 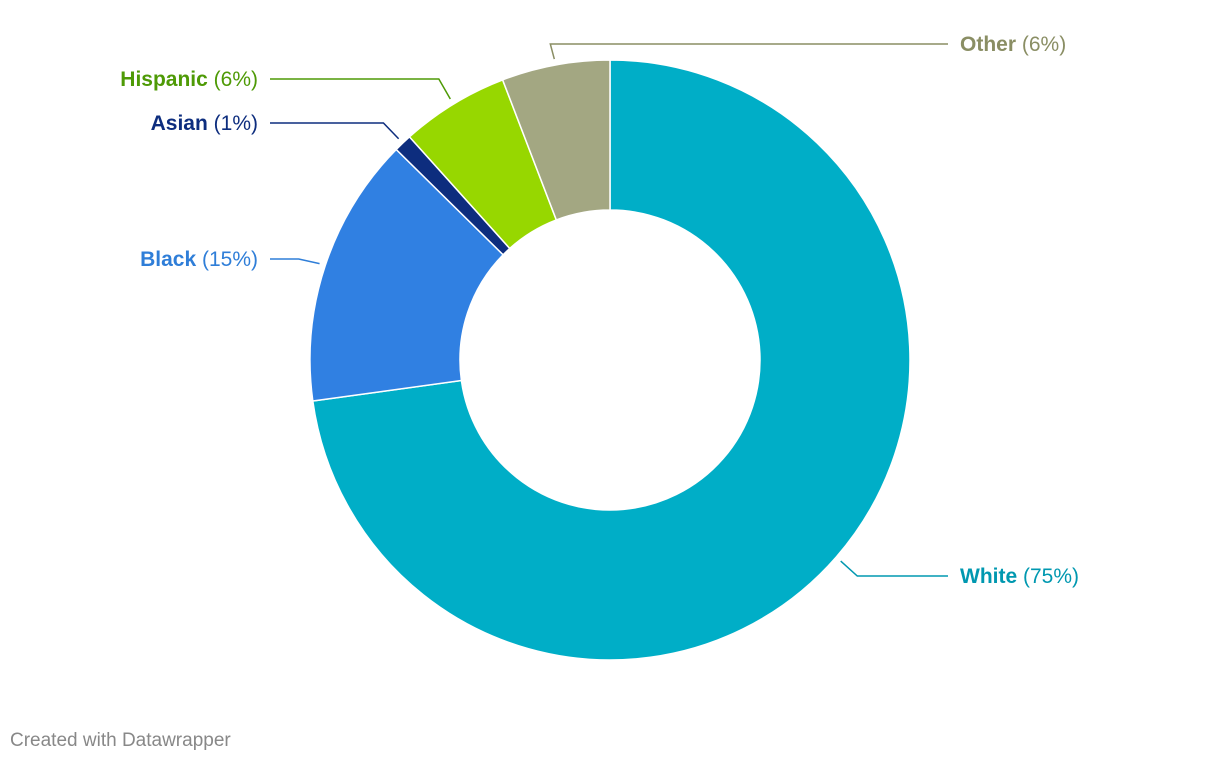 What do you see at coordinates (988, 44) in the screenshot?
I see `label-name-other: Other` at bounding box center [988, 44].